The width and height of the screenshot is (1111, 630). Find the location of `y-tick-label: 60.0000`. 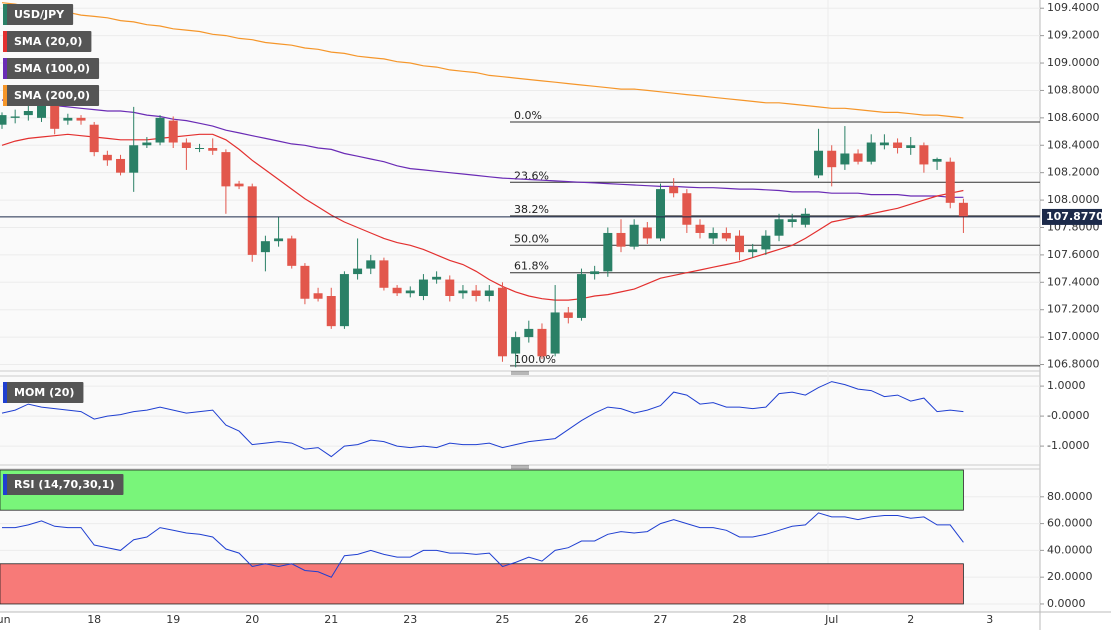

y-tick-label: 60.0000 is located at coordinates (1070, 523).